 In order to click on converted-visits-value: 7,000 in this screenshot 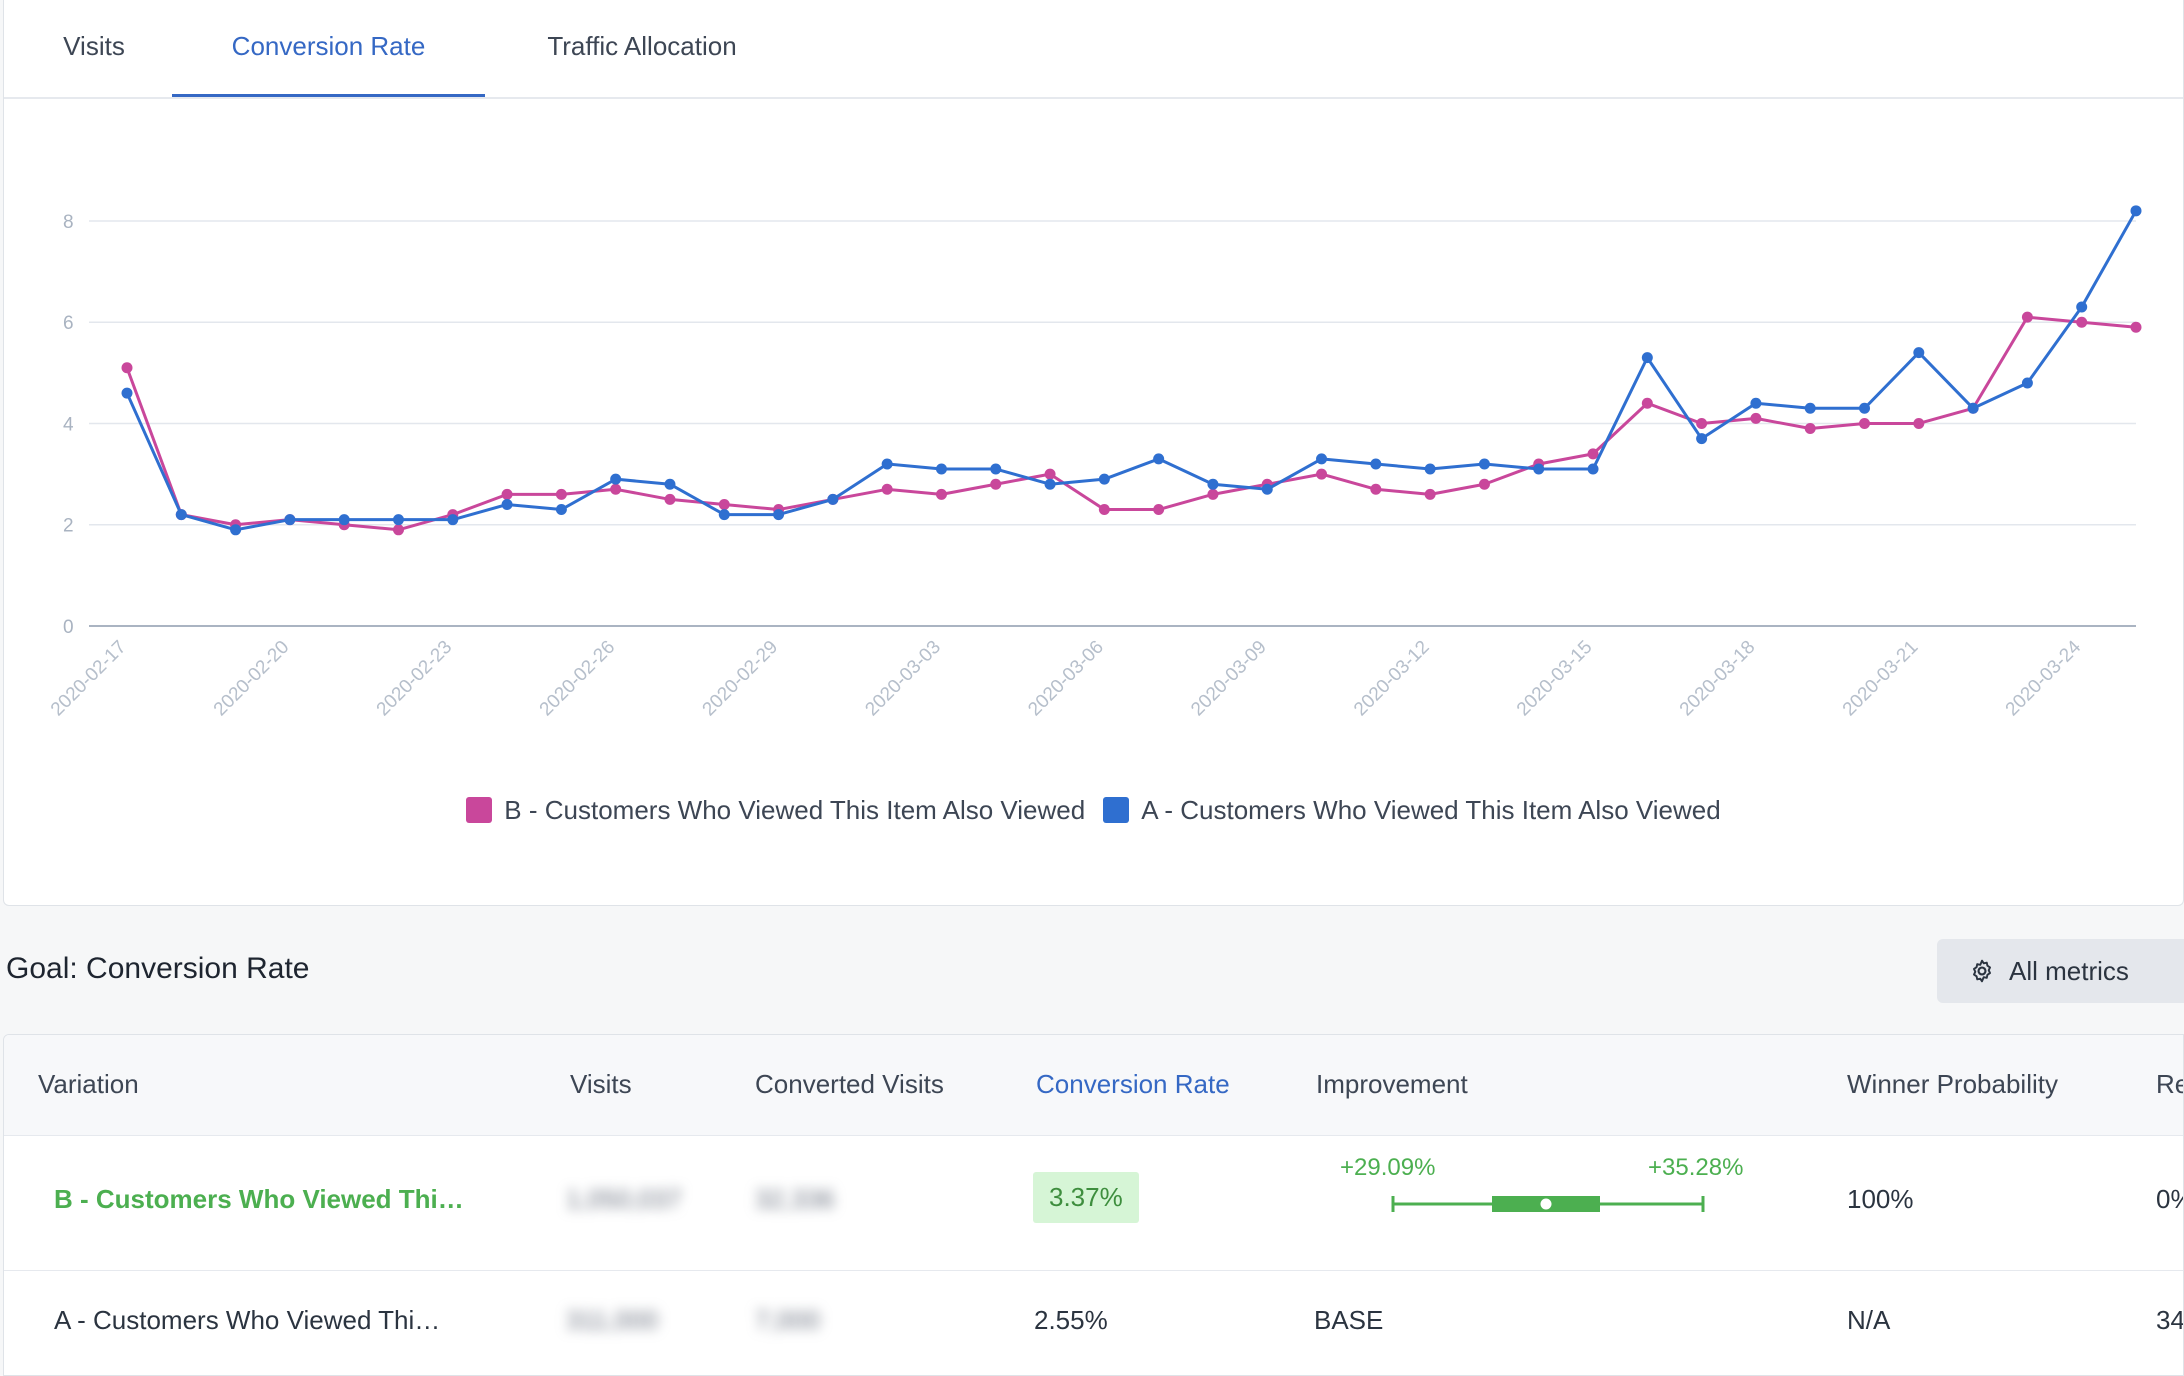, I will do `click(788, 1320)`.